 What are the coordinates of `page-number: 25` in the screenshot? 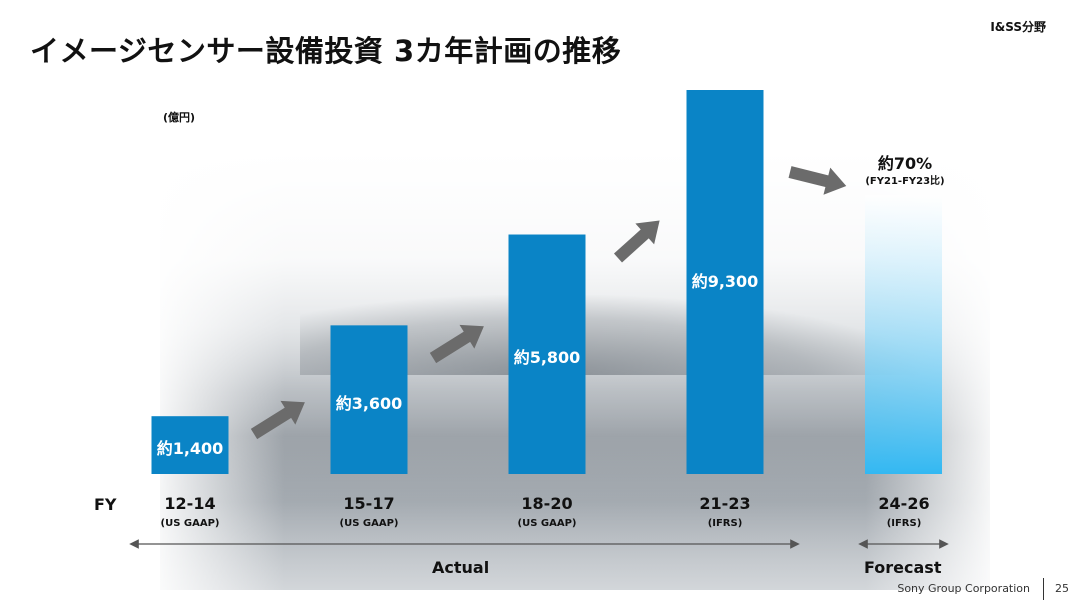 It's located at (1062, 588).